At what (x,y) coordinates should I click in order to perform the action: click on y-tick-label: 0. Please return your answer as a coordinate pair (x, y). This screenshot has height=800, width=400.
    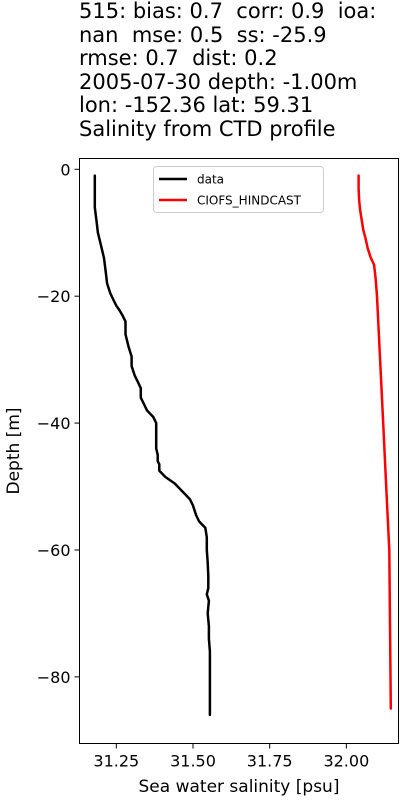
    Looking at the image, I should click on (65, 169).